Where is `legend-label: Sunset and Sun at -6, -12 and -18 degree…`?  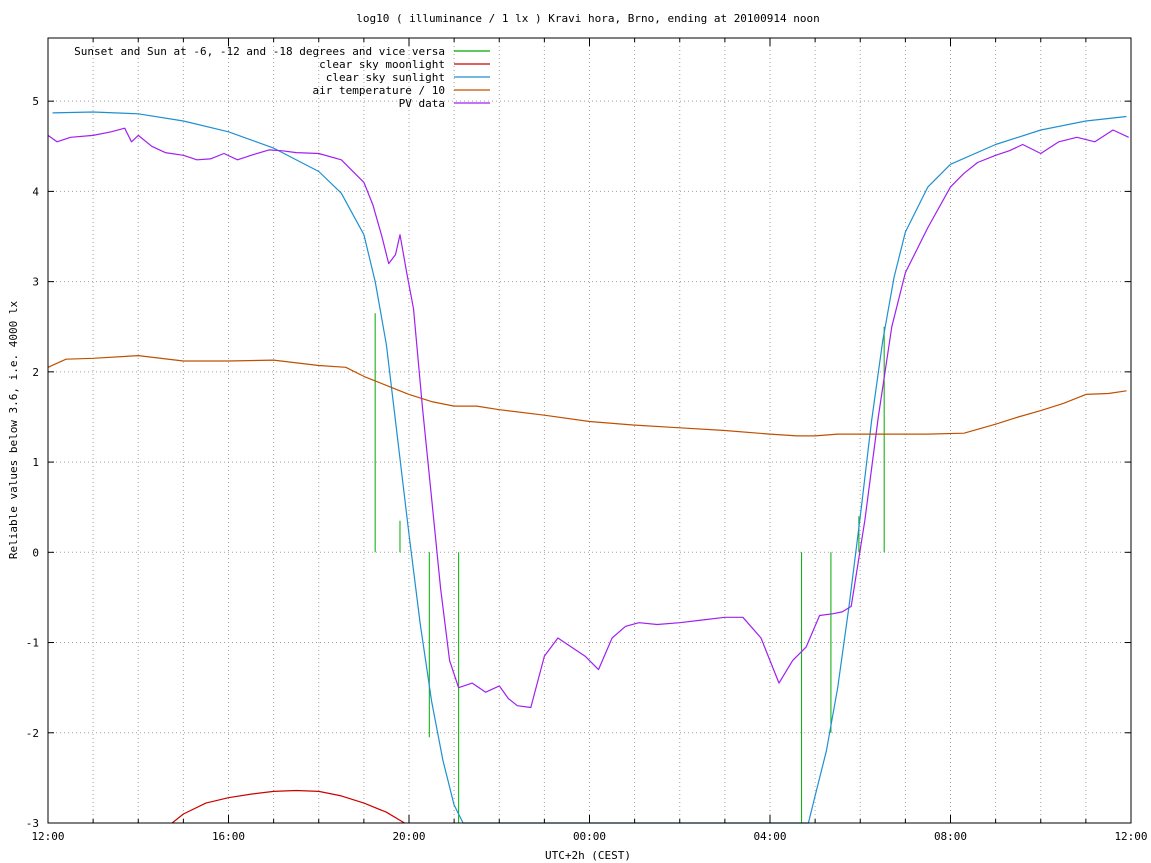
legend-label: Sunset and Sun at -6, -12 and -18 degree… is located at coordinates (259, 51).